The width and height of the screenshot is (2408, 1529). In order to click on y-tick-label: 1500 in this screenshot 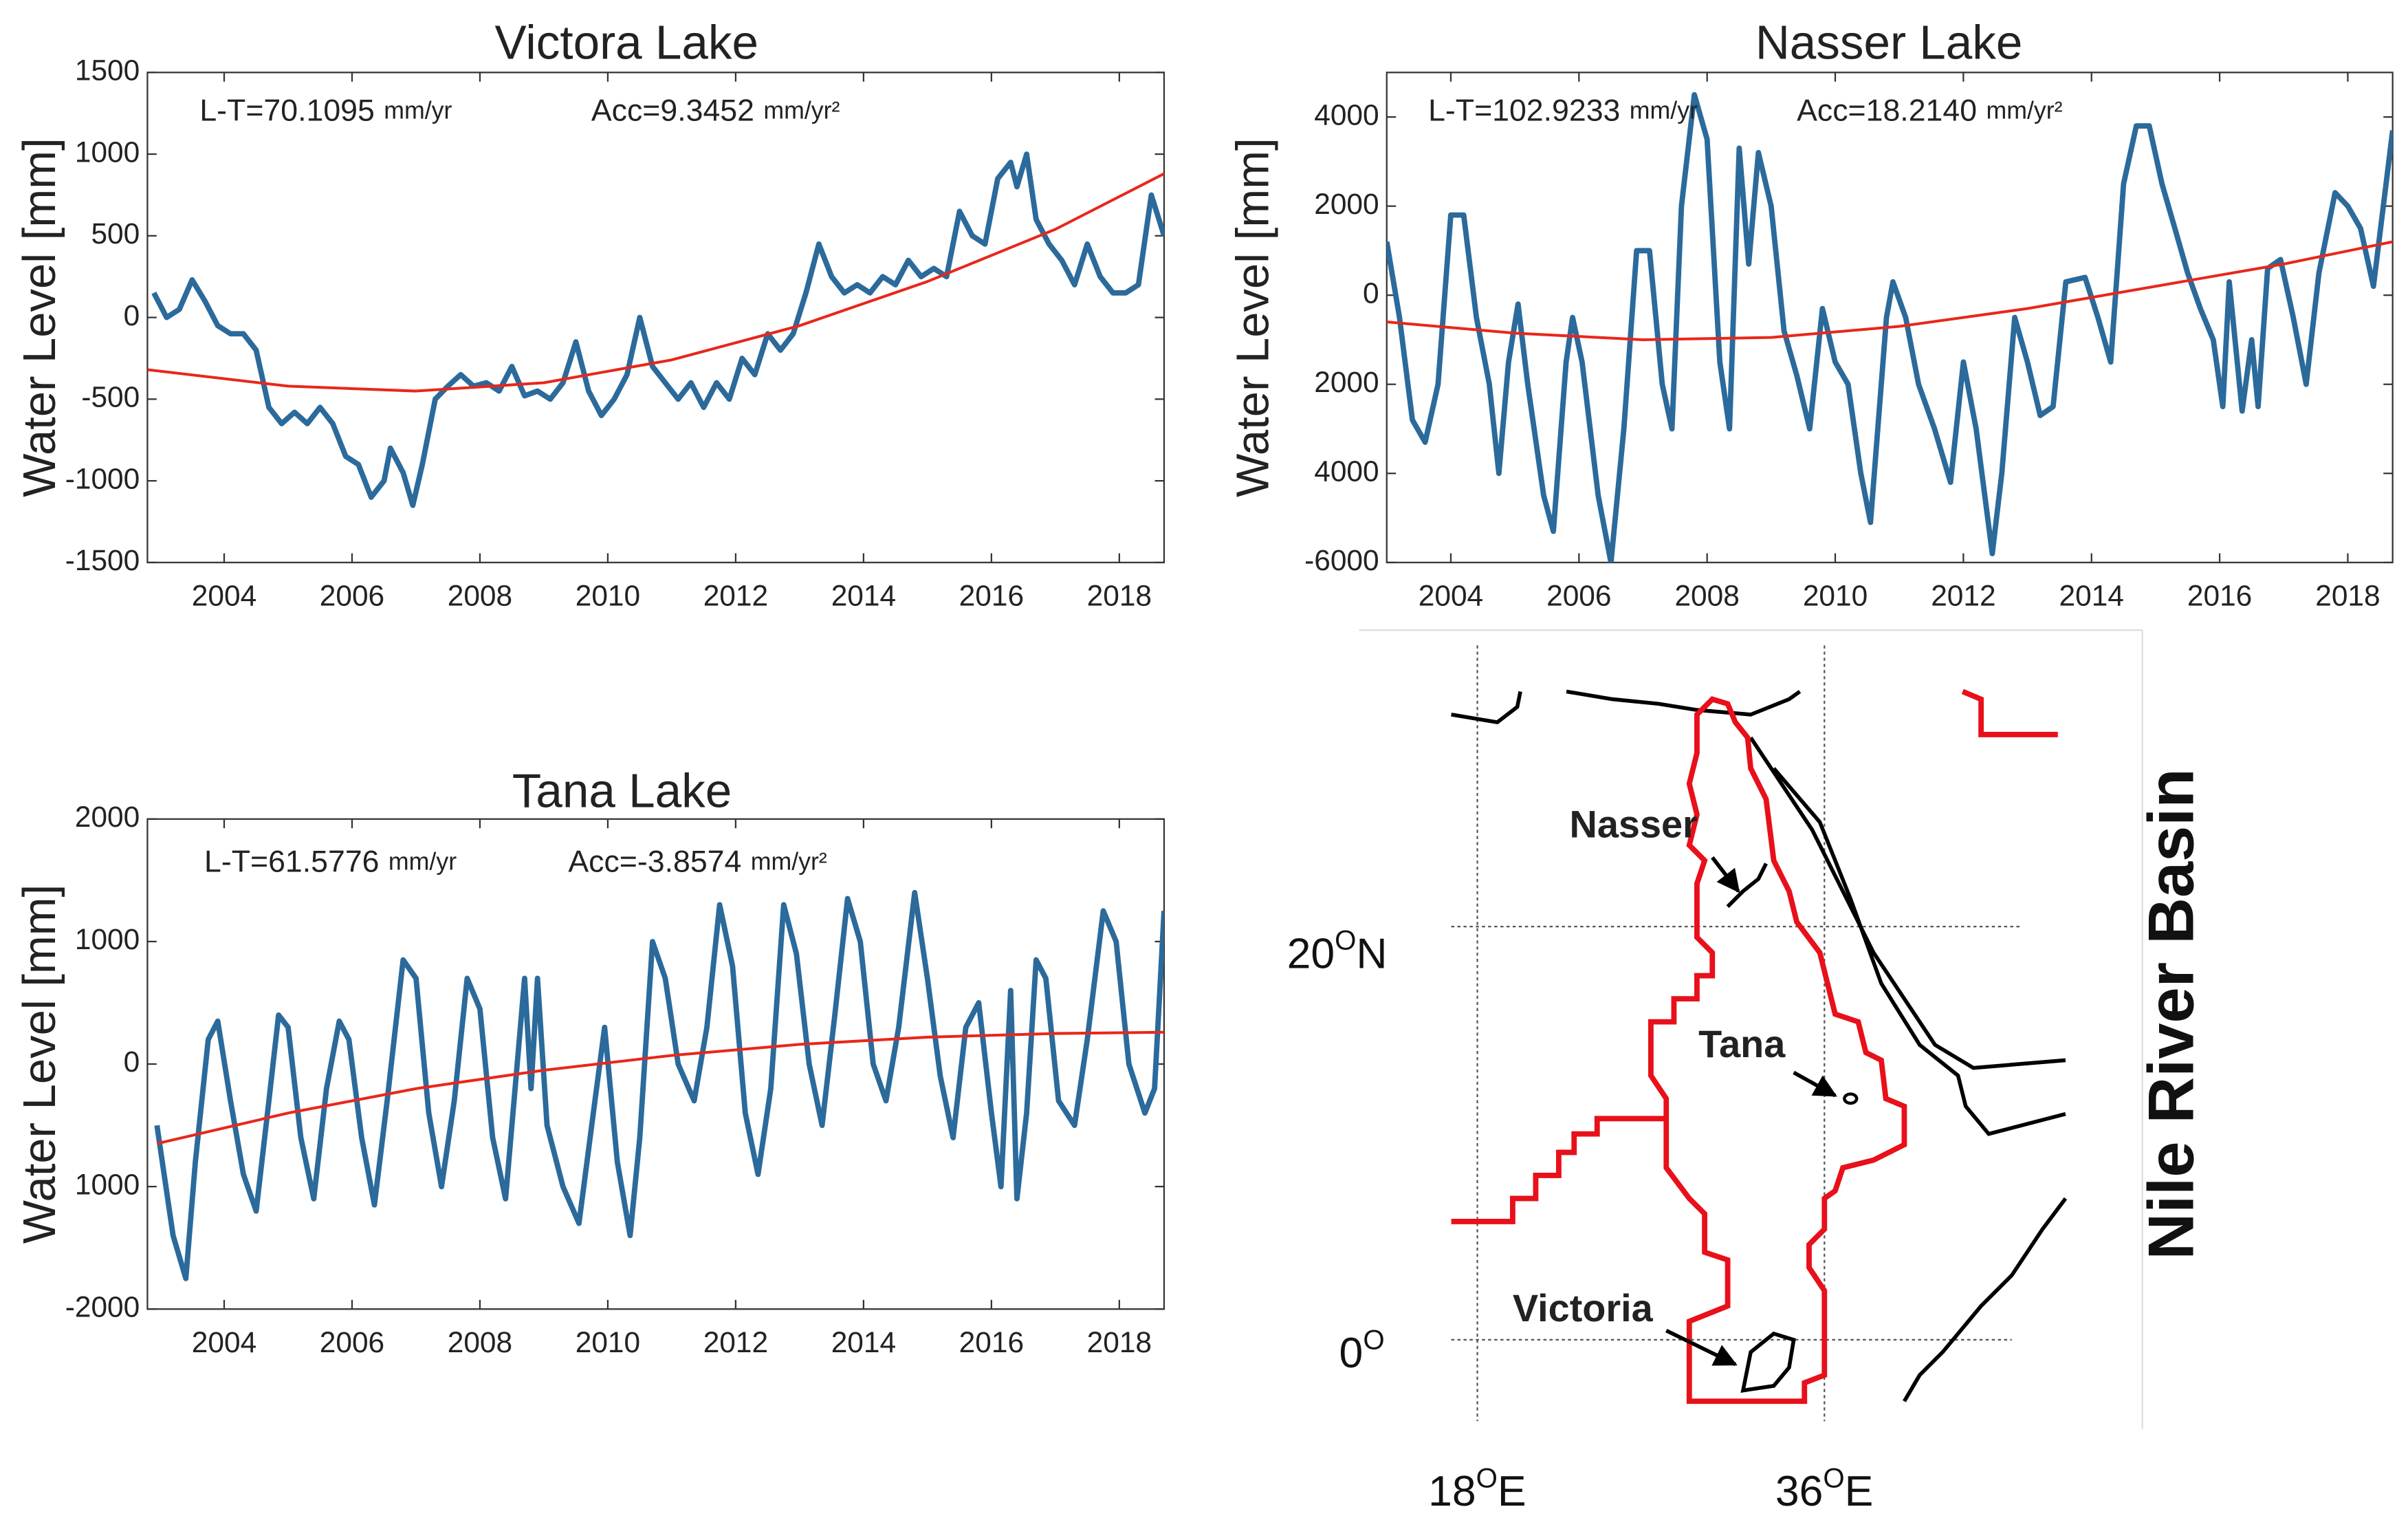, I will do `click(108, 70)`.